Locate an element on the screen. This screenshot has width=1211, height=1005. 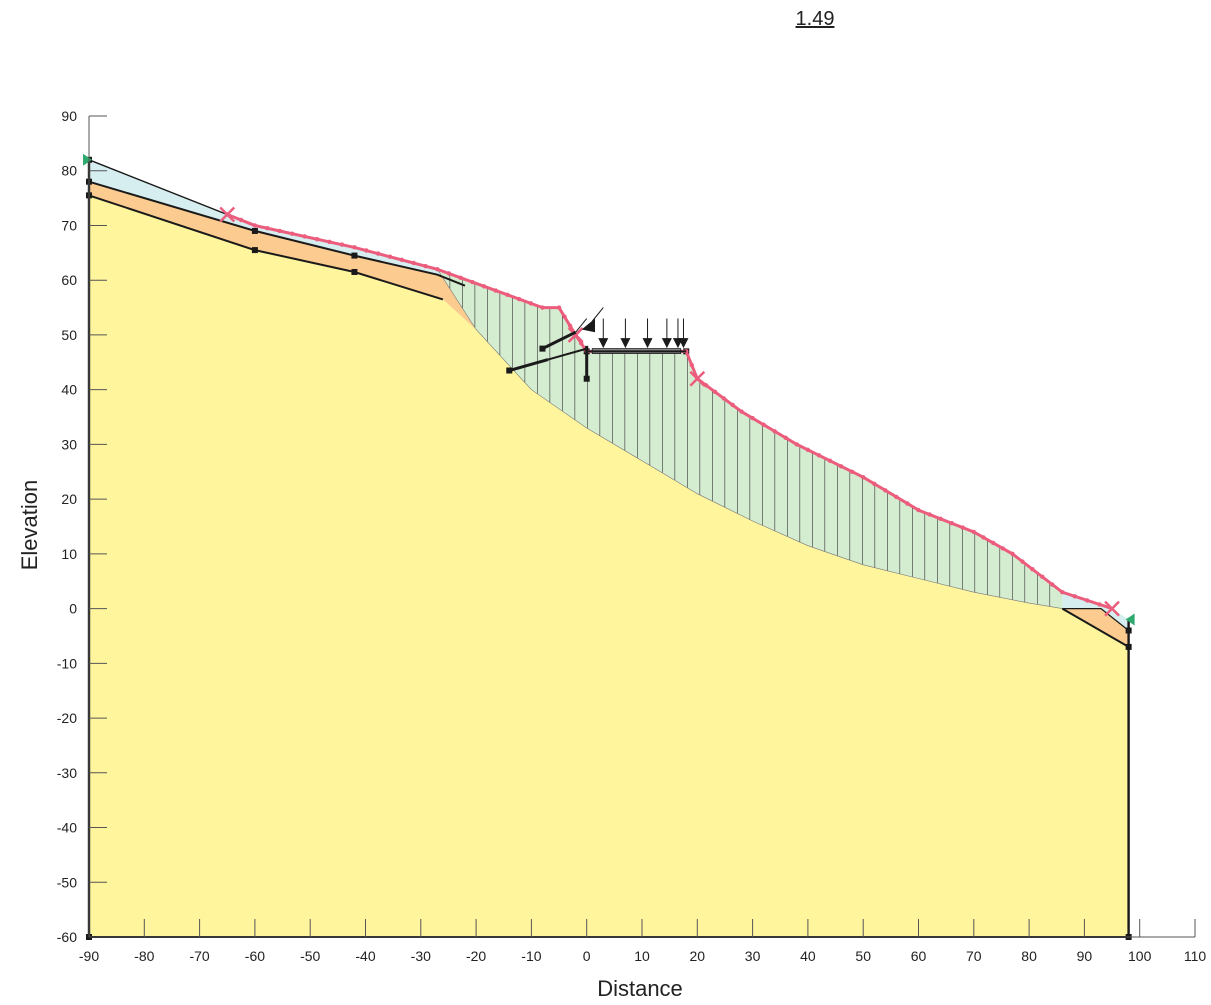
x-tick-label: -30 is located at coordinates (421, 956).